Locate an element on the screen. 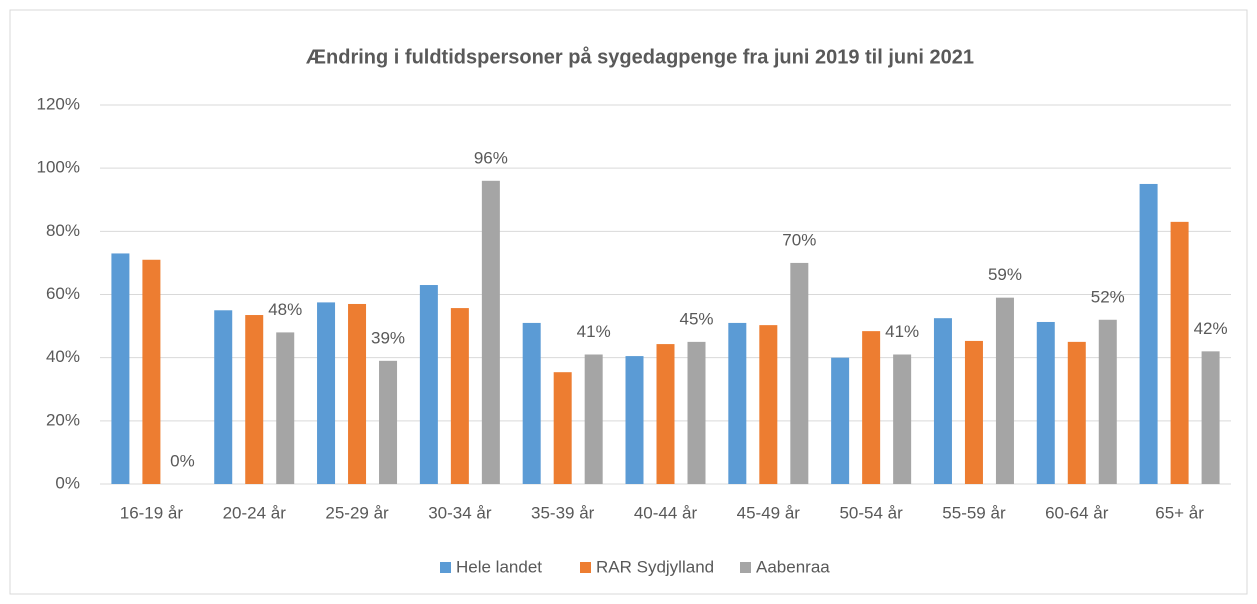 The image size is (1257, 604). x-tick-label: 50-54 år is located at coordinates (871, 512).